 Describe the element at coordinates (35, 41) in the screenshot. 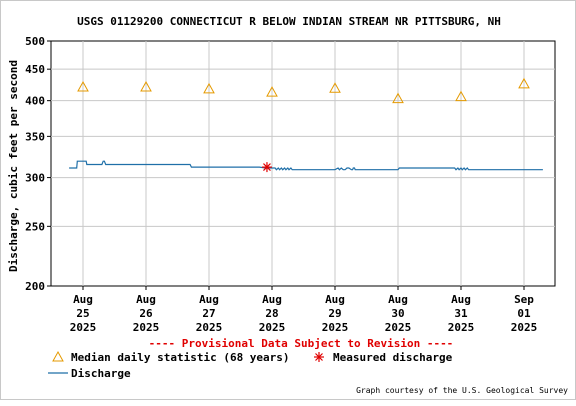

I see `y-tick-label: 500` at that location.